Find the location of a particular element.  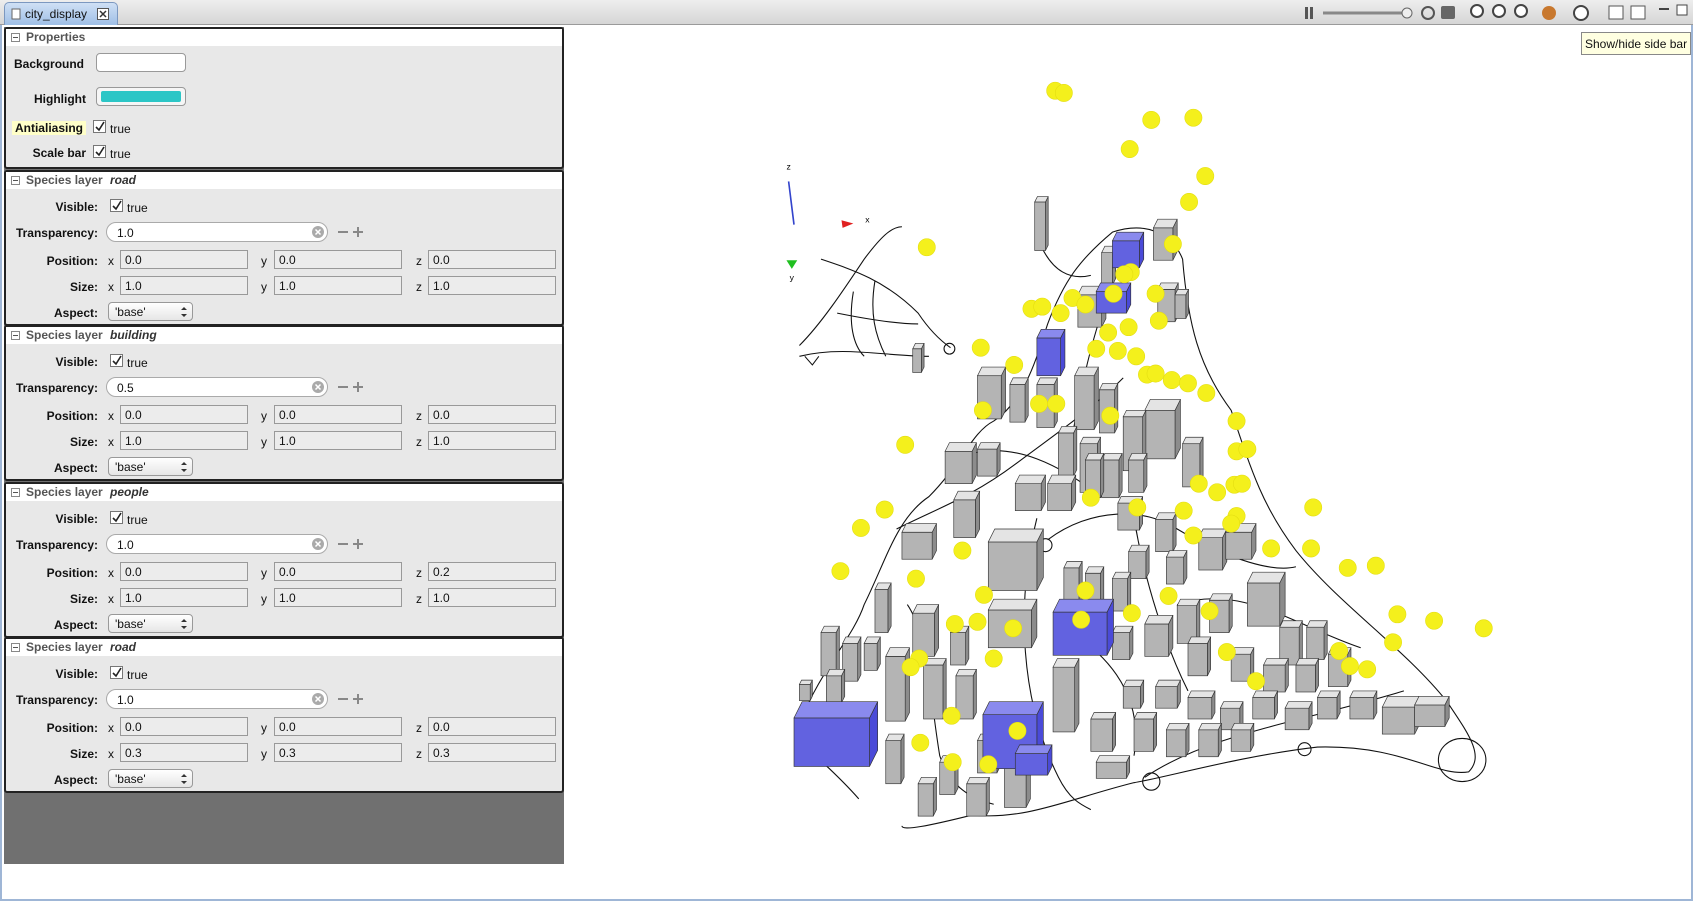

size-y-input: 0.3 is located at coordinates (338, 752).